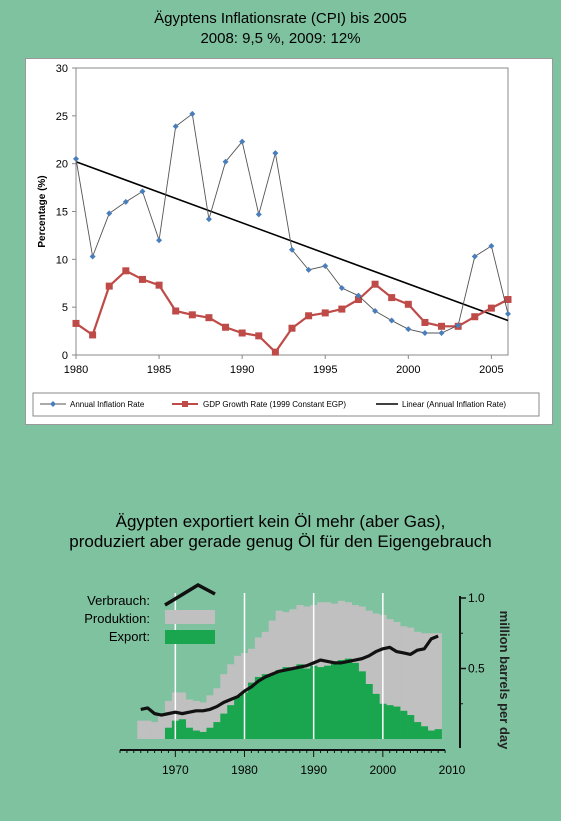  I want to click on y-tick-label: 25, so click(62, 117).